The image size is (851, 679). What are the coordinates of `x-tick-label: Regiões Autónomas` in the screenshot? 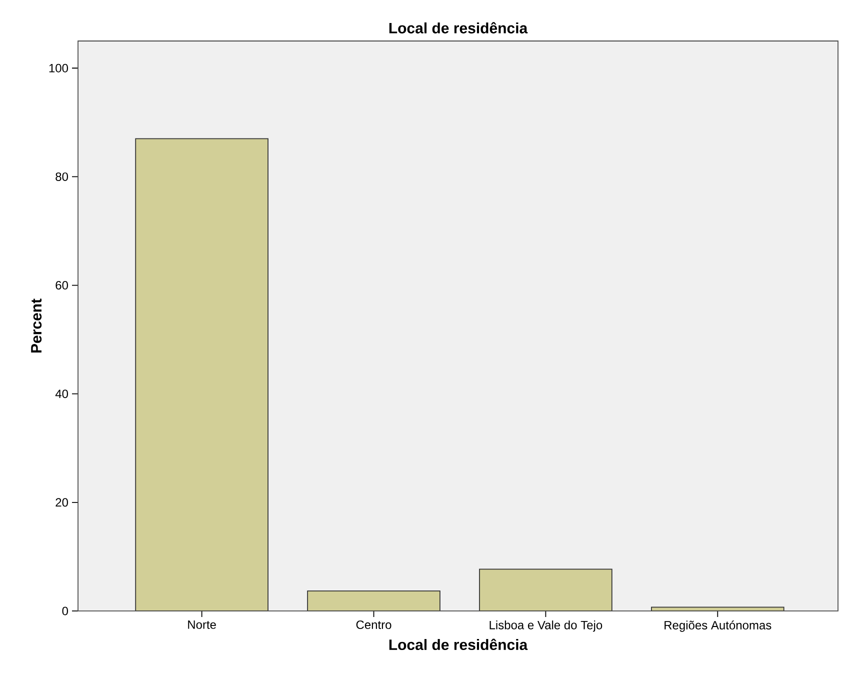 It's located at (718, 626).